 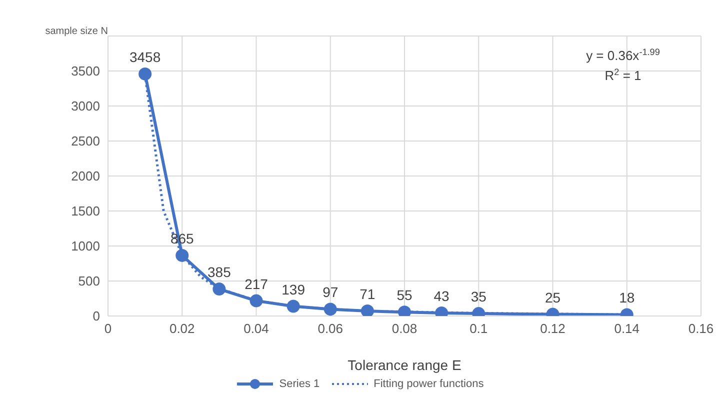 What do you see at coordinates (623, 55) in the screenshot?
I see `annotation: y = 0.36x$^{-1.99}$` at bounding box center [623, 55].